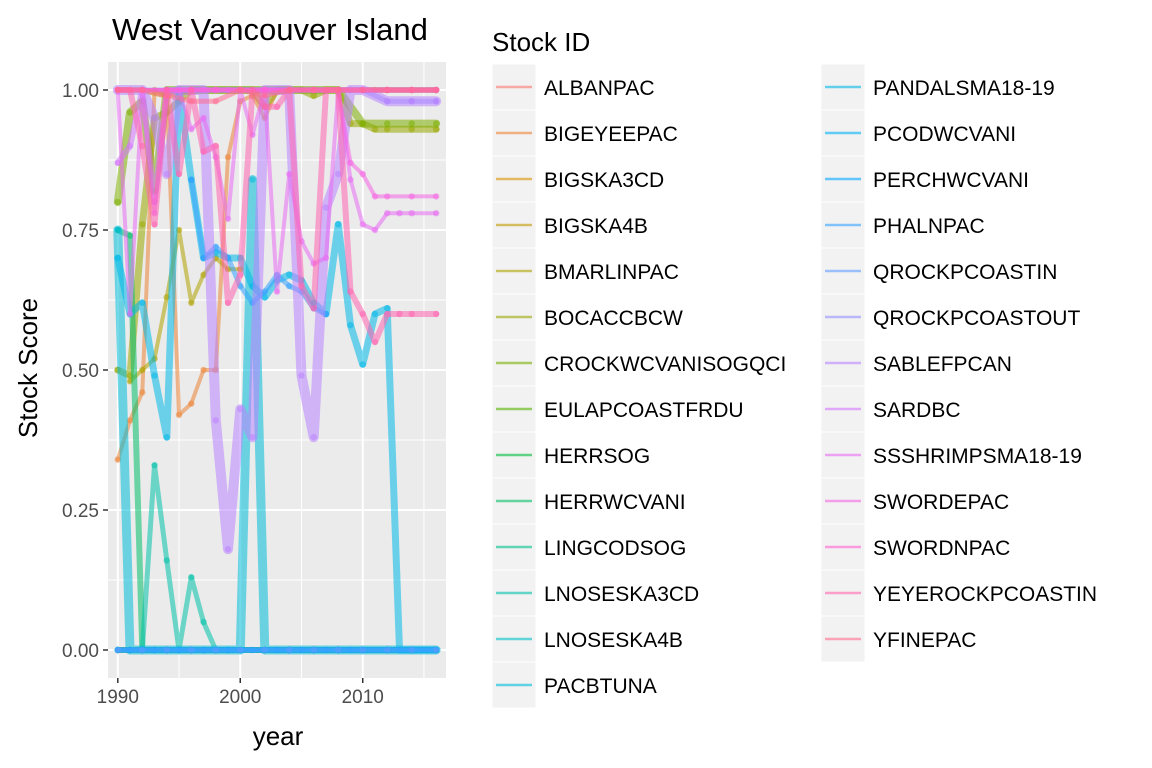 This screenshot has height=768, width=1152. I want to click on legend-label: BIGSKA4B, so click(596, 226).